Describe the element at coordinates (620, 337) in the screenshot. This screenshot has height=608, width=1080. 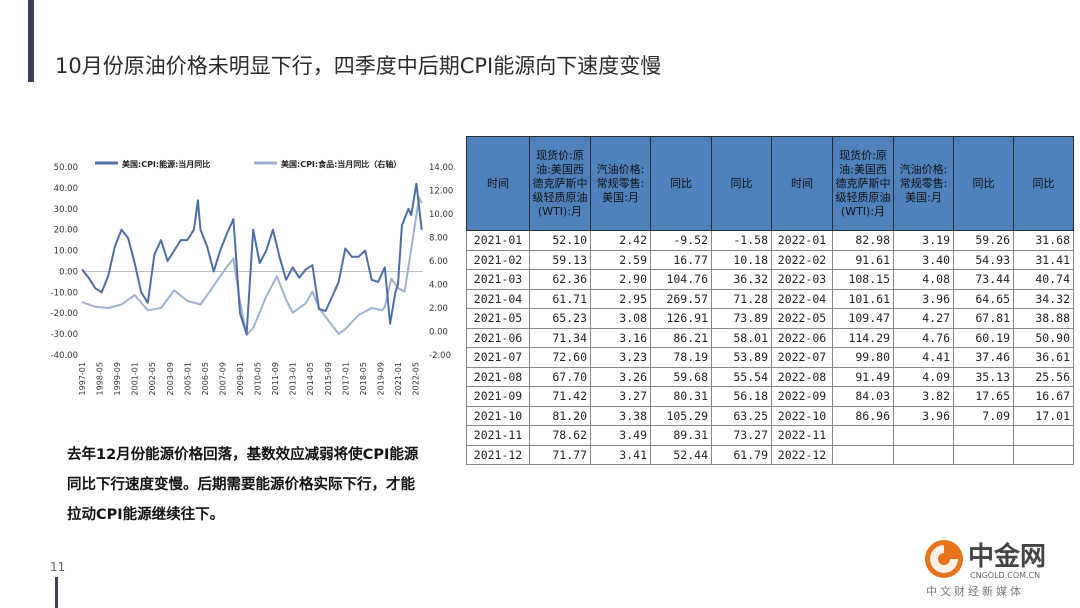
I see `table-cell: 3.16` at that location.